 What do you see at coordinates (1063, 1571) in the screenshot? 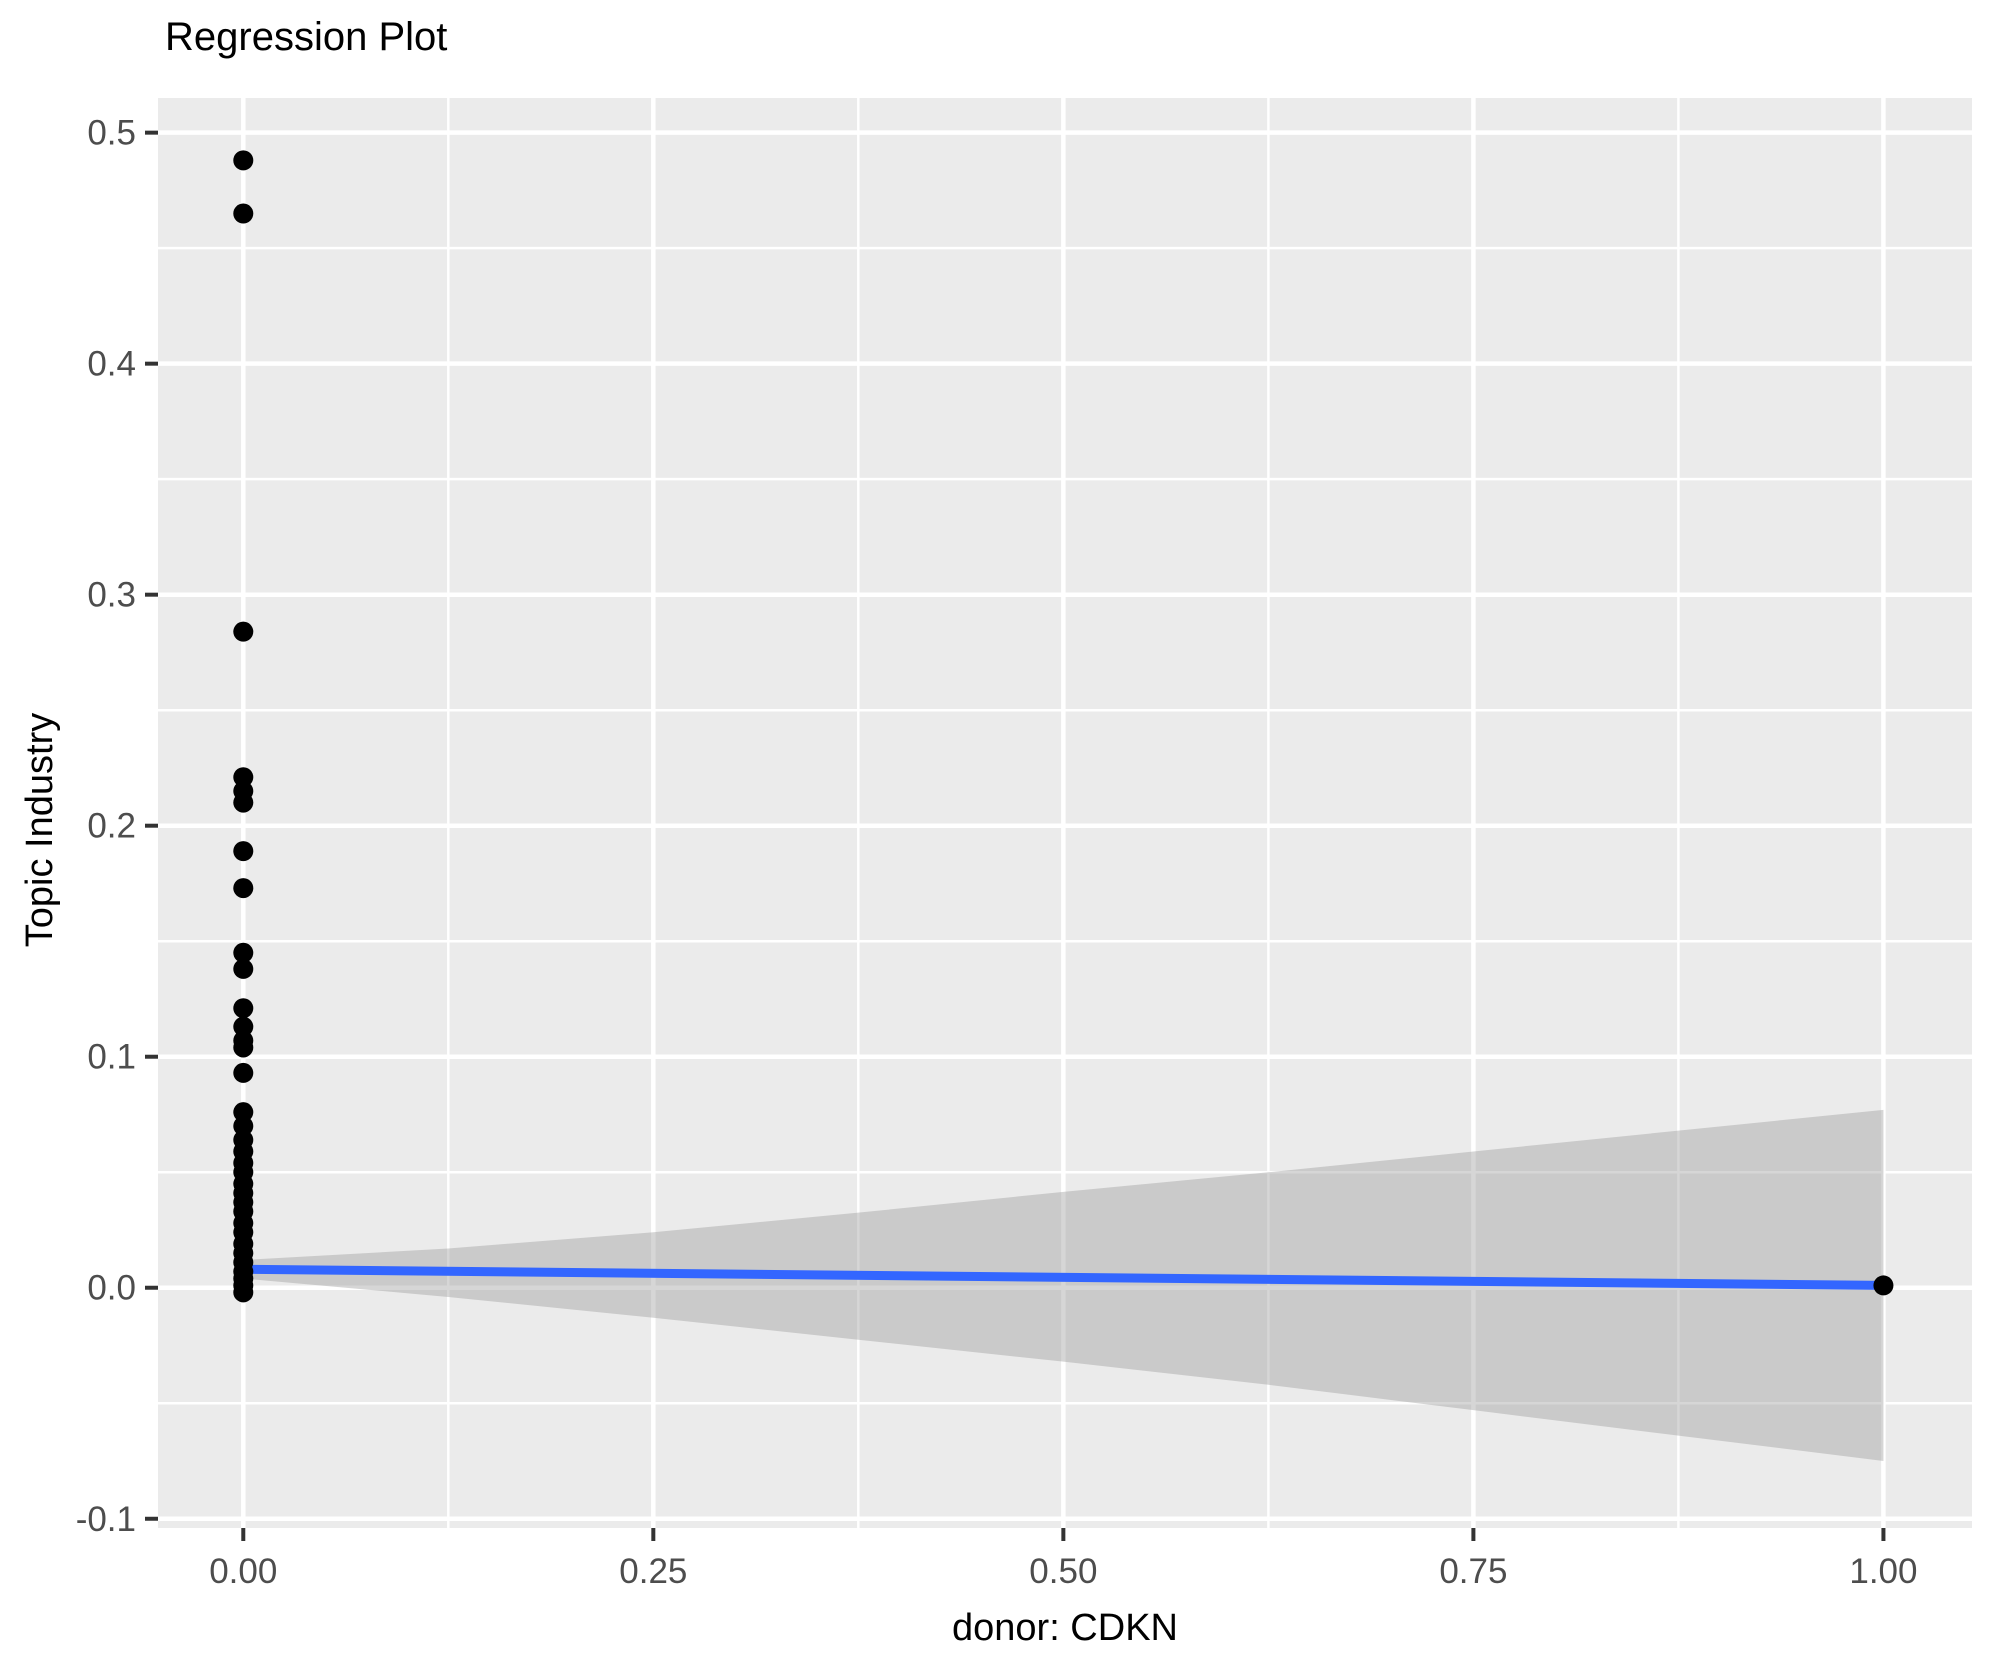
I see `x-tick-label: 0.50` at bounding box center [1063, 1571].